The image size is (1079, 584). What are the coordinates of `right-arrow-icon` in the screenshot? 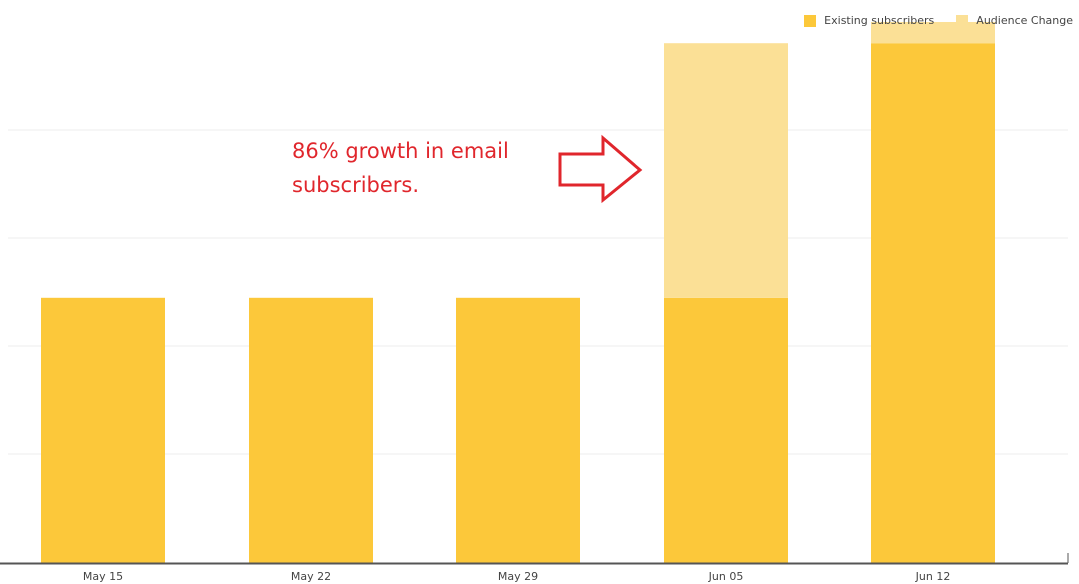 It's located at (600, 169).